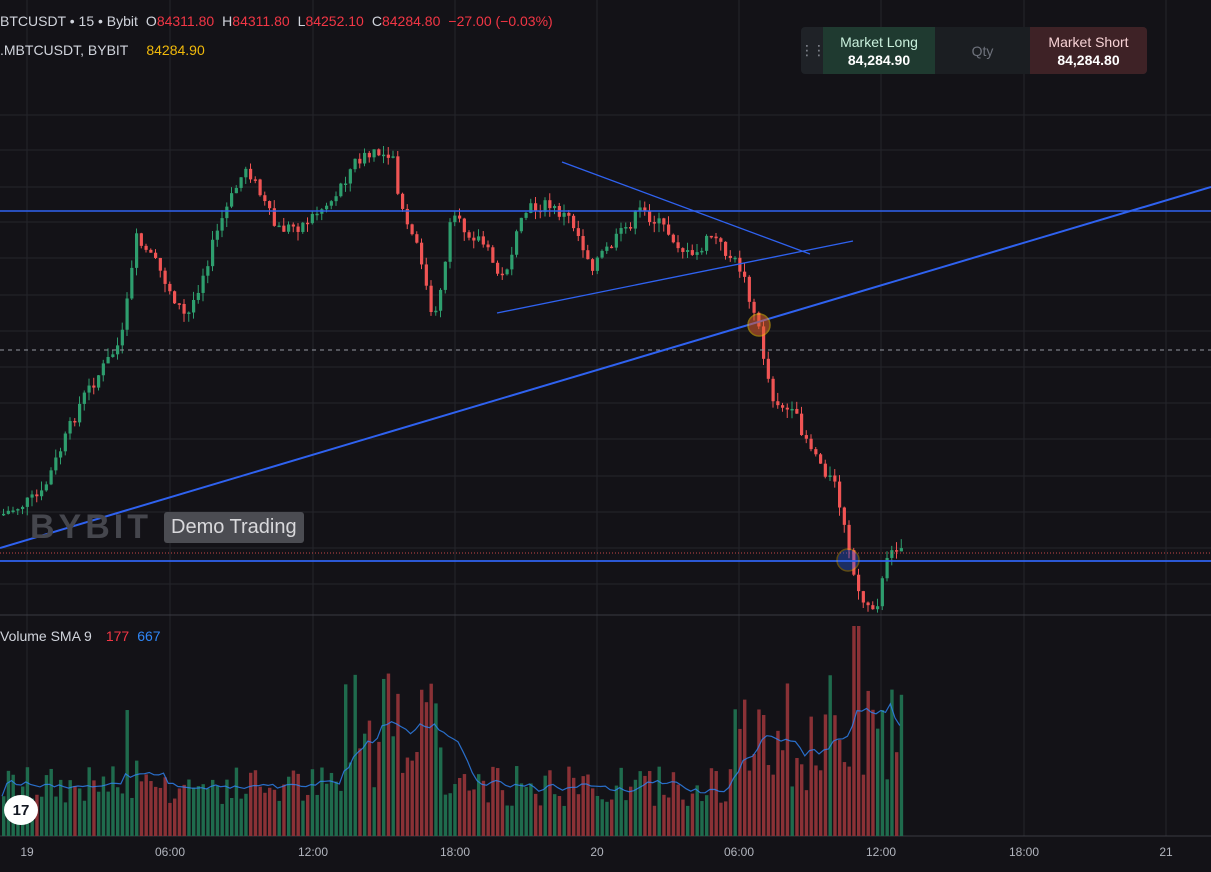  What do you see at coordinates (64, 50) in the screenshot?
I see `secondary-symbol: .MBTCUSDT, BYBIT` at bounding box center [64, 50].